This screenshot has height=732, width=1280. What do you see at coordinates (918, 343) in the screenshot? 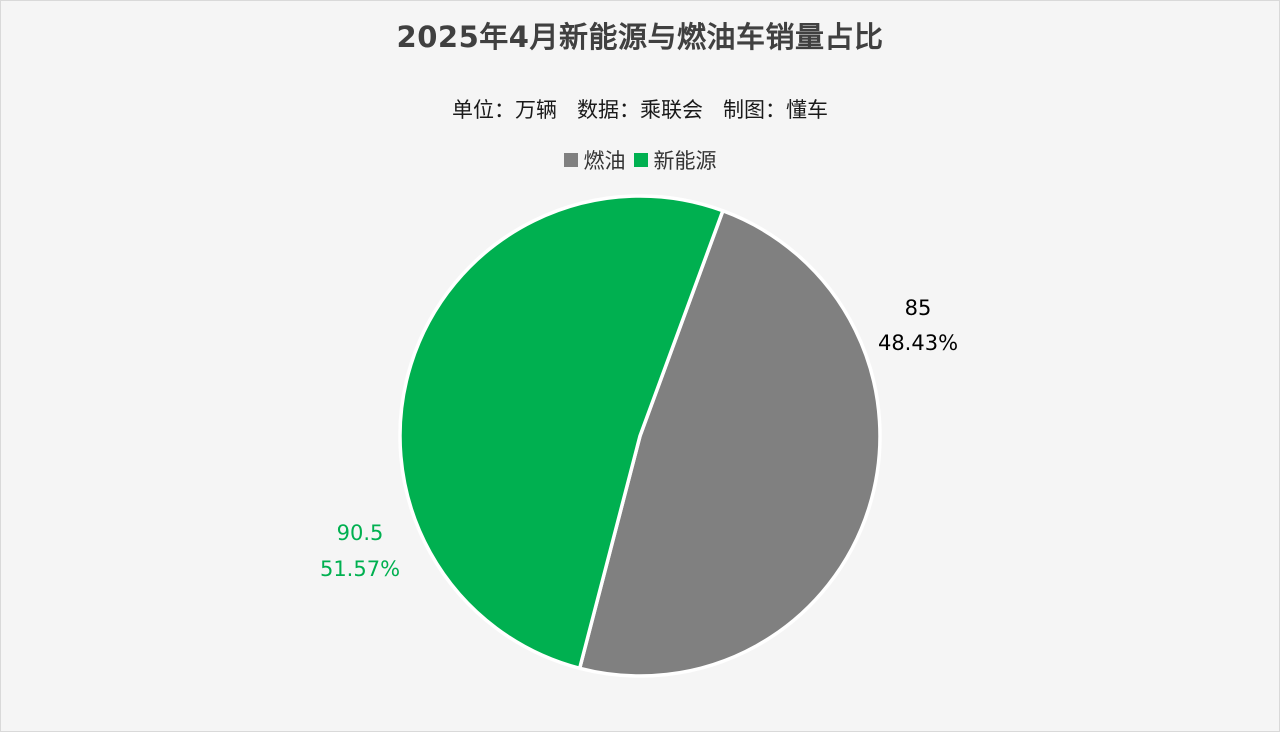
I see `gas-percent-label: 48.43%` at bounding box center [918, 343].